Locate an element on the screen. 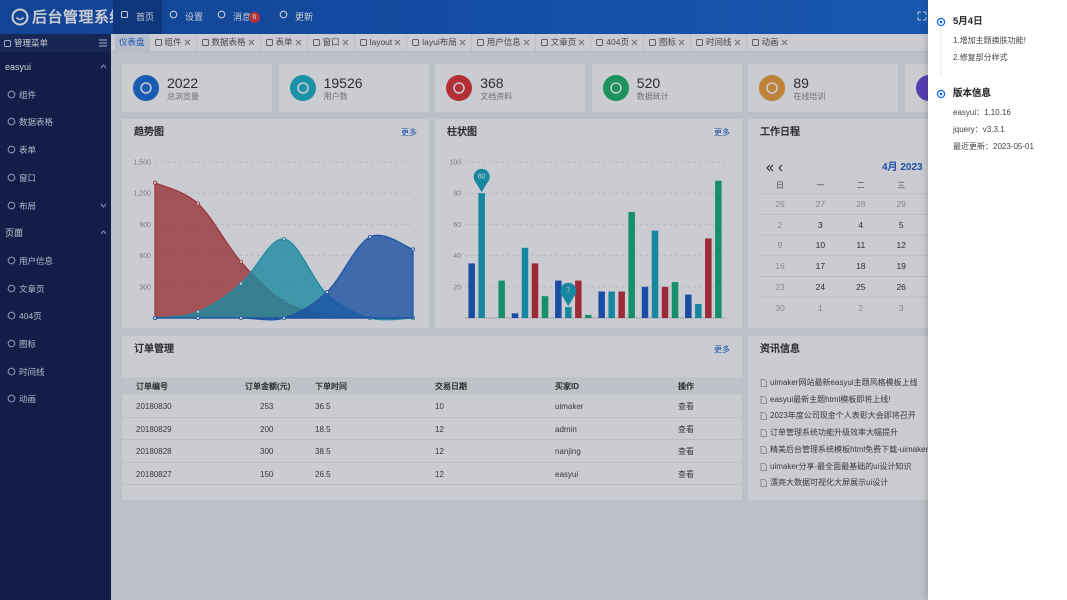 This screenshot has height=600, width=1067. menu-item: 用户信息 is located at coordinates (55, 261).